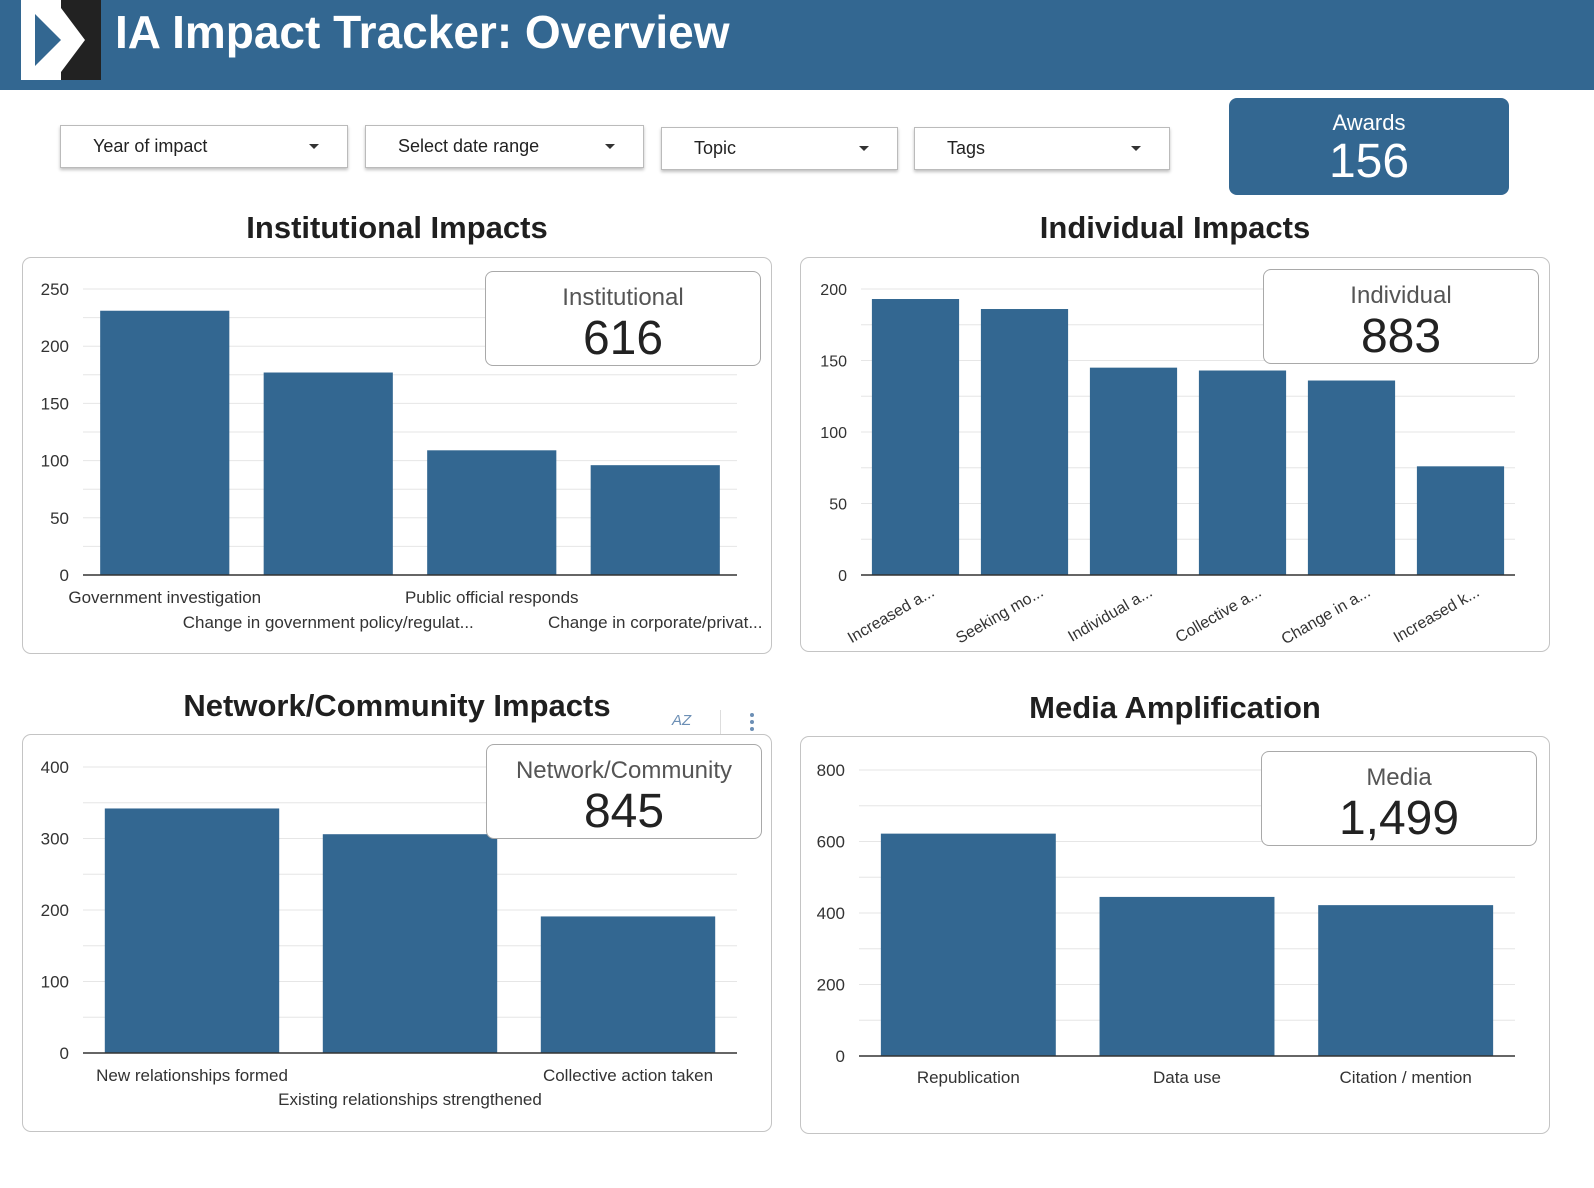  I want to click on logo, so click(61, 40).